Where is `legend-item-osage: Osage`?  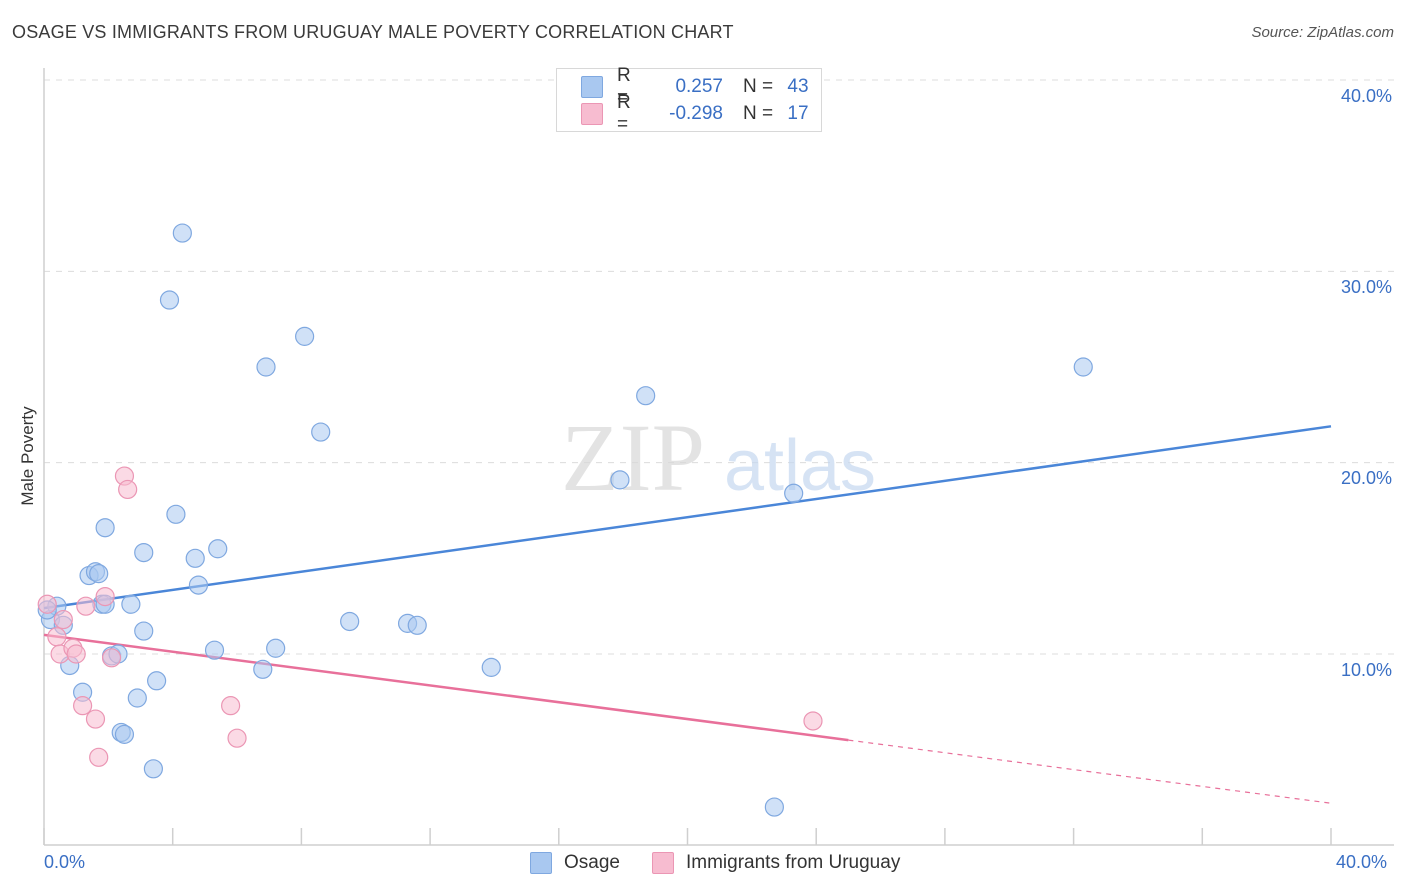 legend-item-osage: Osage is located at coordinates (575, 863).